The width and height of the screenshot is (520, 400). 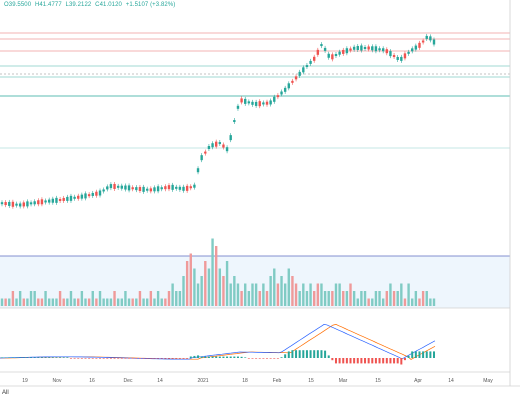 I want to click on macd-signal-line, so click(x=218, y=342).